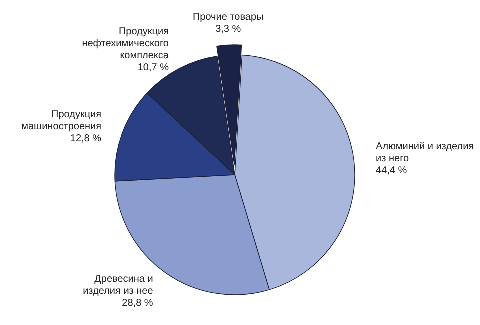 The width and height of the screenshot is (480, 325). I want to click on data-label: 3,3 %, so click(229, 30).